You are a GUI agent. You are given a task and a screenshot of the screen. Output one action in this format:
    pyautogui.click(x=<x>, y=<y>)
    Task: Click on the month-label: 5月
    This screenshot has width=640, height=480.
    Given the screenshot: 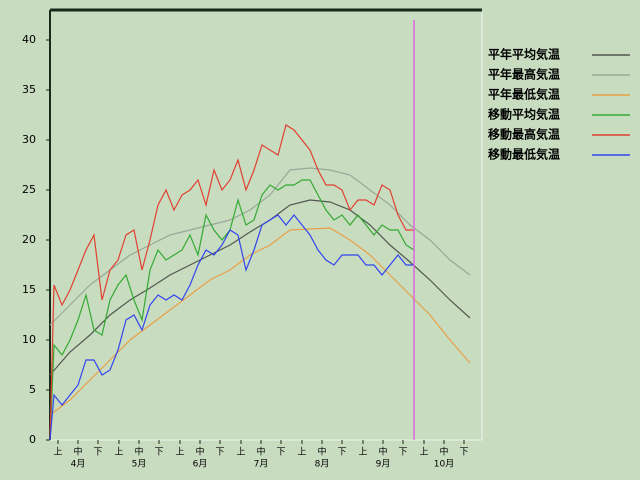 What is the action you would take?
    pyautogui.click(x=139, y=464)
    